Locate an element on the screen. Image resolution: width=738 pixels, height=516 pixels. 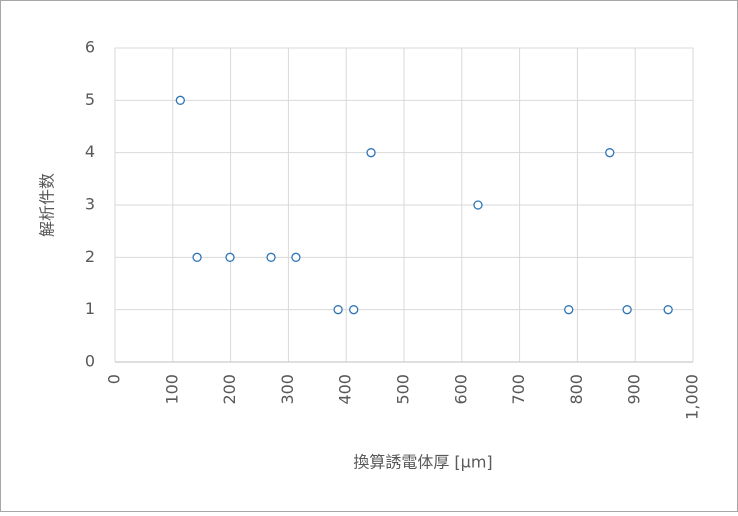
x-tick-label: 200 is located at coordinates (229, 389).